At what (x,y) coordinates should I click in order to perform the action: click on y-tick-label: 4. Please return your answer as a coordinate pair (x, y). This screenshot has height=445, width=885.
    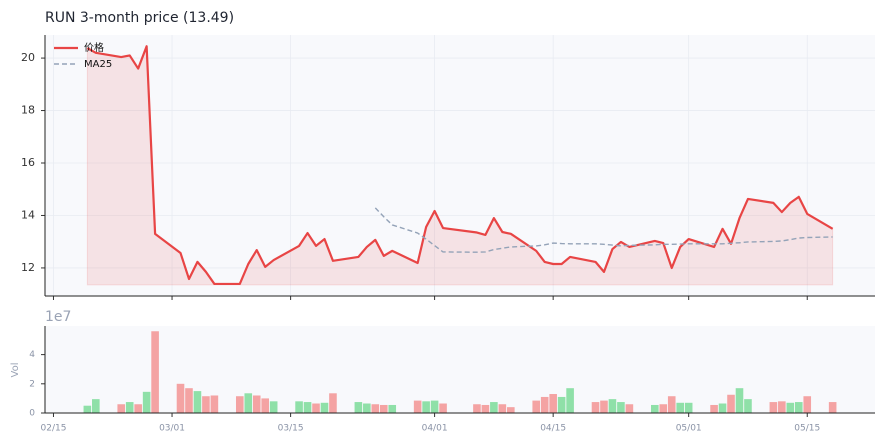
    Looking at the image, I should click on (32, 355).